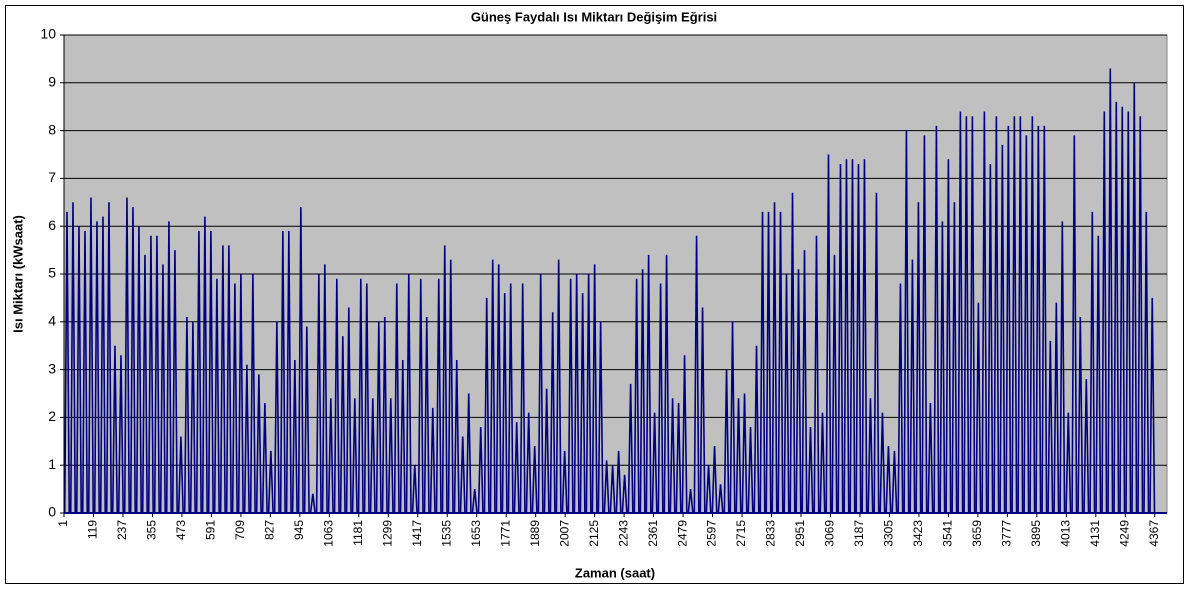  What do you see at coordinates (52, 177) in the screenshot?
I see `y-tick-label: 7` at bounding box center [52, 177].